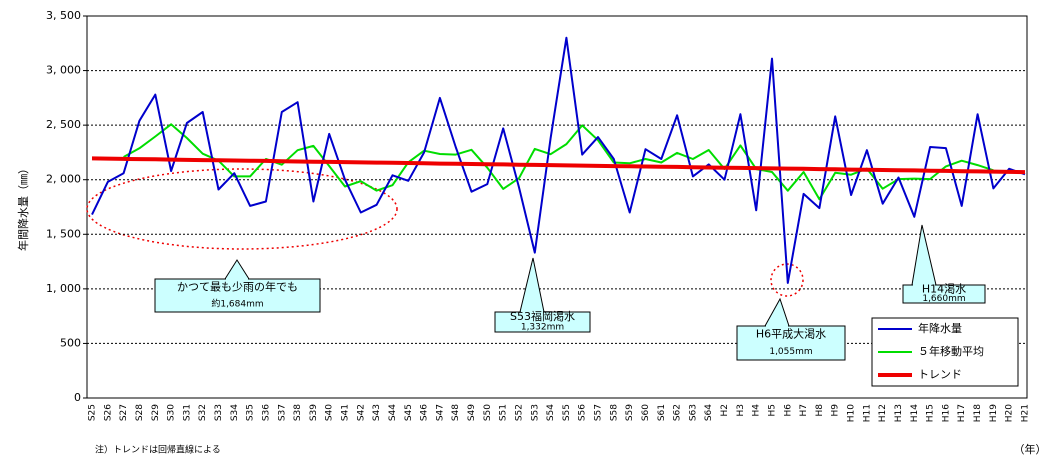 The height and width of the screenshot is (462, 1051). Describe the element at coordinates (504, 412) in the screenshot. I see `x-tick-label: S51` at that location.